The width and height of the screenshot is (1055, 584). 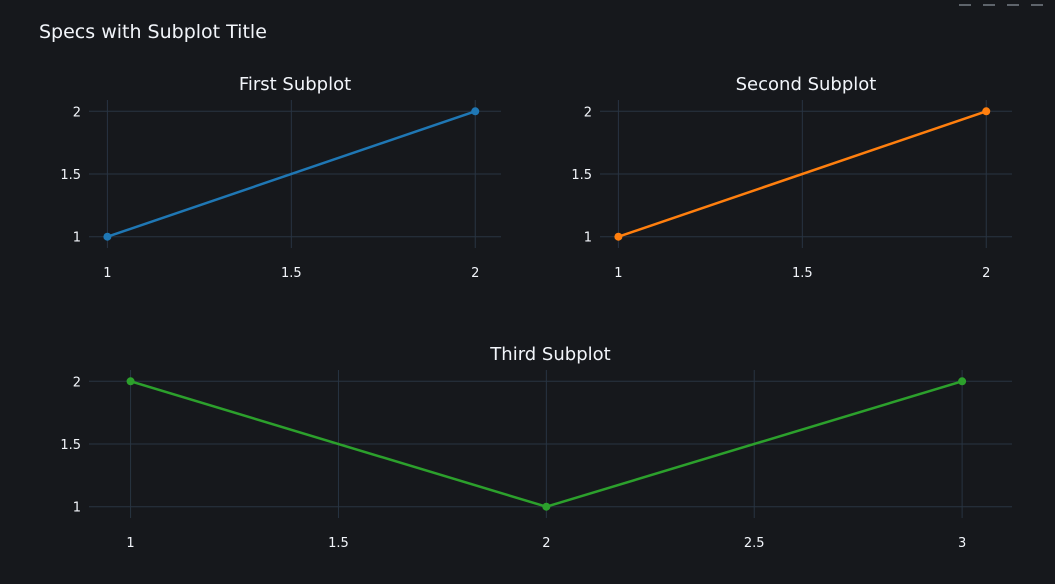 I want to click on figure-title: Specs with Subplot Title, so click(x=153, y=32).